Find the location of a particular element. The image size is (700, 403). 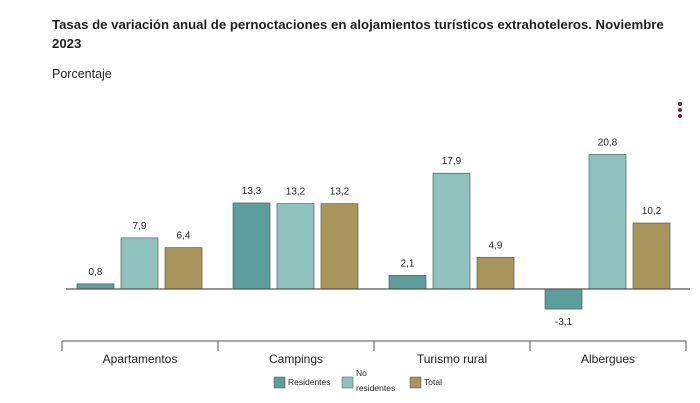

value-label-3-2: 13,2 is located at coordinates (340, 192).